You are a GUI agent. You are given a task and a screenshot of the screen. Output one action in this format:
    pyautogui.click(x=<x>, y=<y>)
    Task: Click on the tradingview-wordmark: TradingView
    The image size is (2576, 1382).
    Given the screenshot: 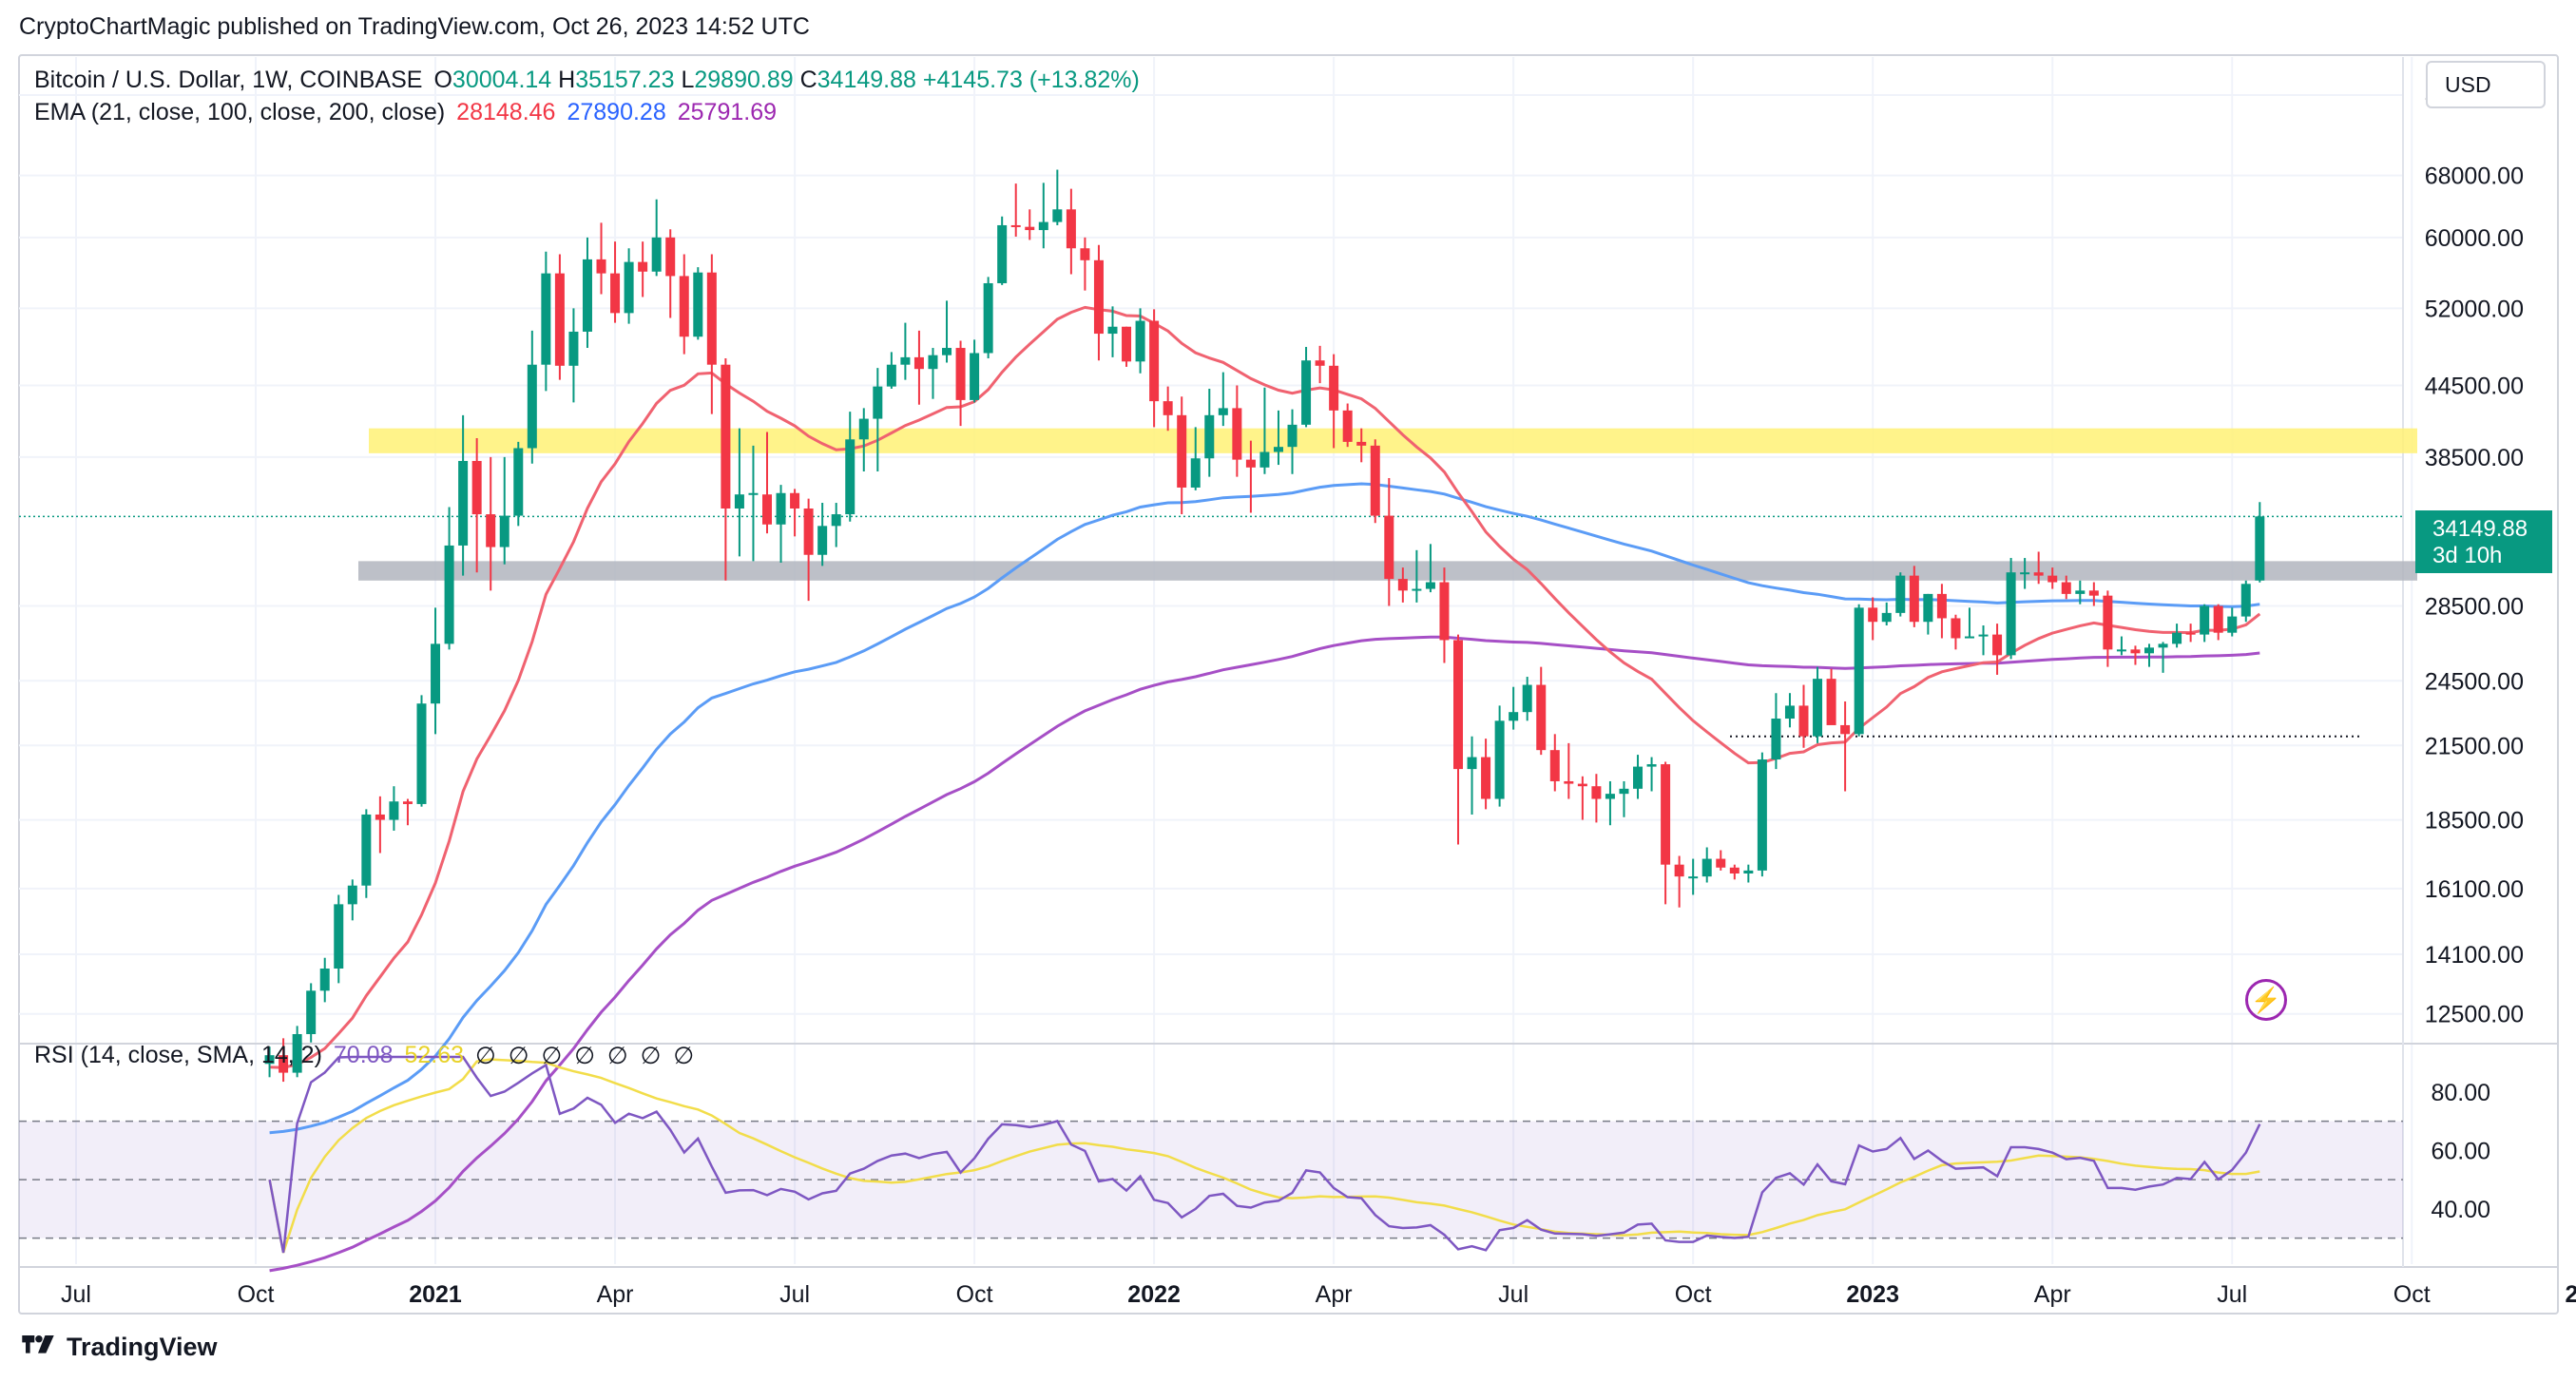 What is the action you would take?
    pyautogui.click(x=143, y=1347)
    